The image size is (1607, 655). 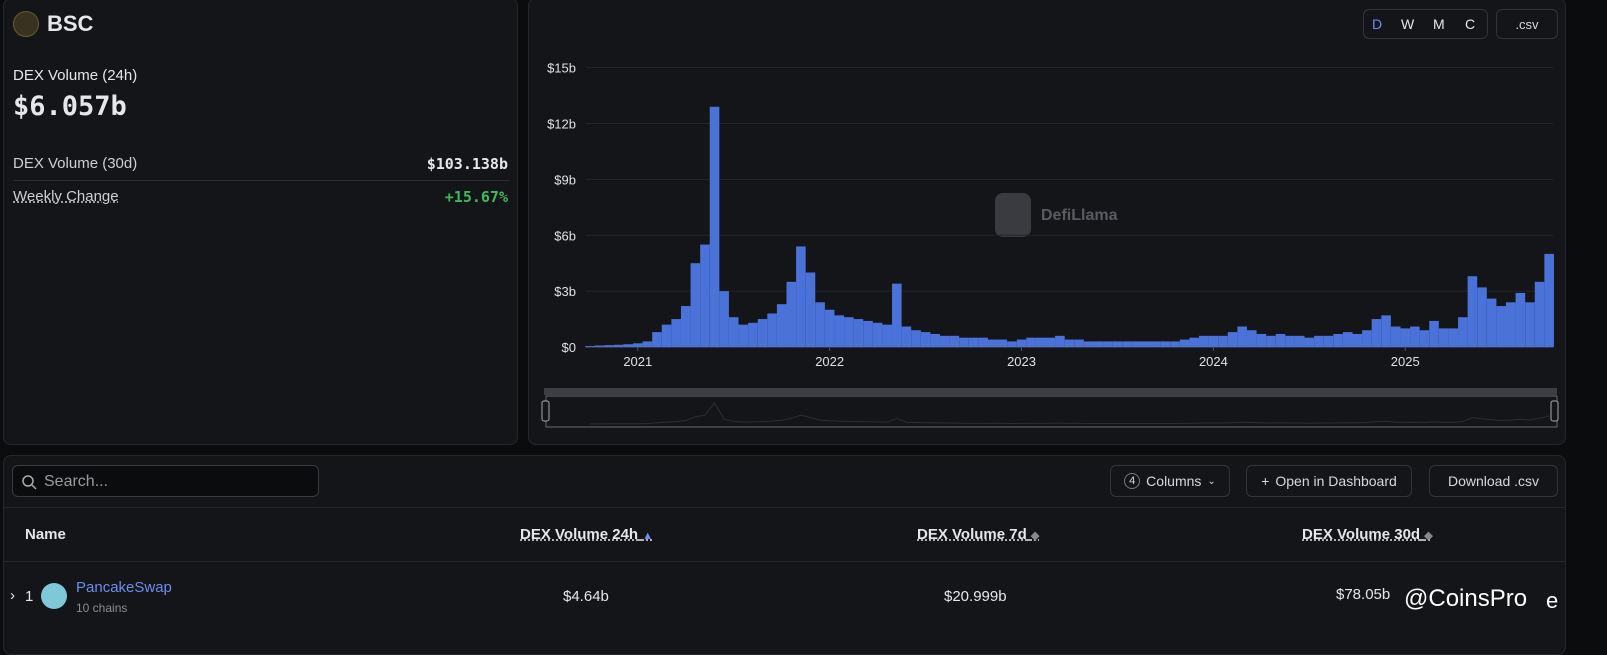 What do you see at coordinates (29, 596) in the screenshot?
I see `row-rank: 1` at bounding box center [29, 596].